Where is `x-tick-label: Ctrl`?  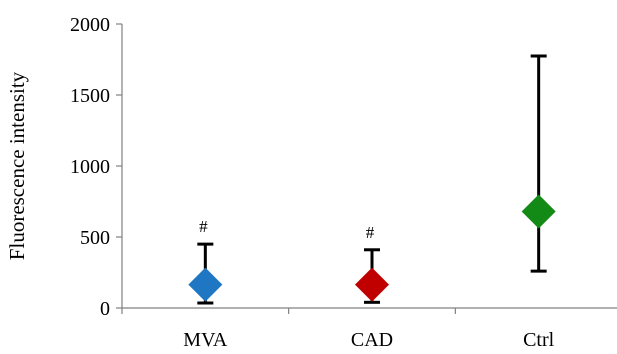
x-tick-label: Ctrl is located at coordinates (539, 340).